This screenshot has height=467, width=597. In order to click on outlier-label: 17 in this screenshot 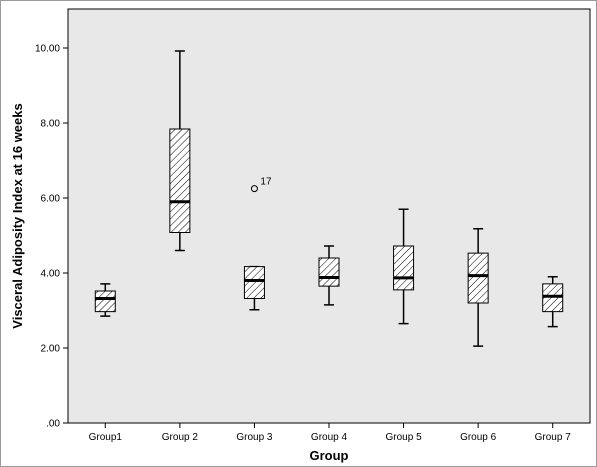, I will do `click(266, 182)`.